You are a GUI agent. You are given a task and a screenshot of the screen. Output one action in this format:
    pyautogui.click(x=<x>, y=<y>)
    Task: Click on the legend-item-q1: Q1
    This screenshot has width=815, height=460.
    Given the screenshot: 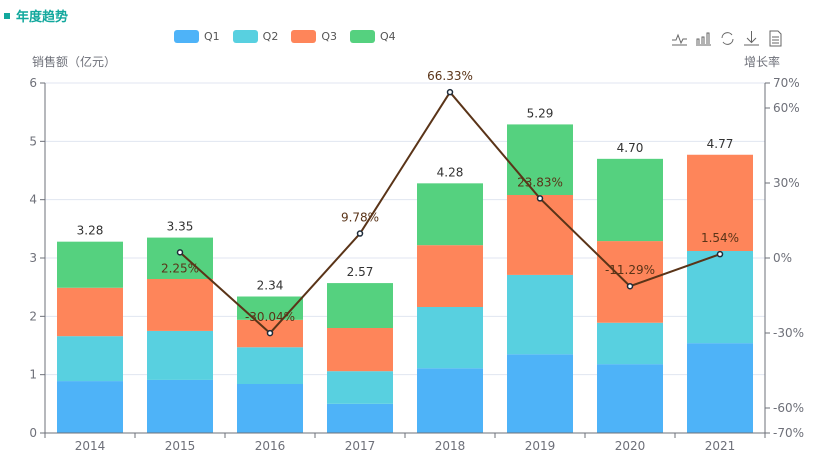 What is the action you would take?
    pyautogui.click(x=197, y=36)
    